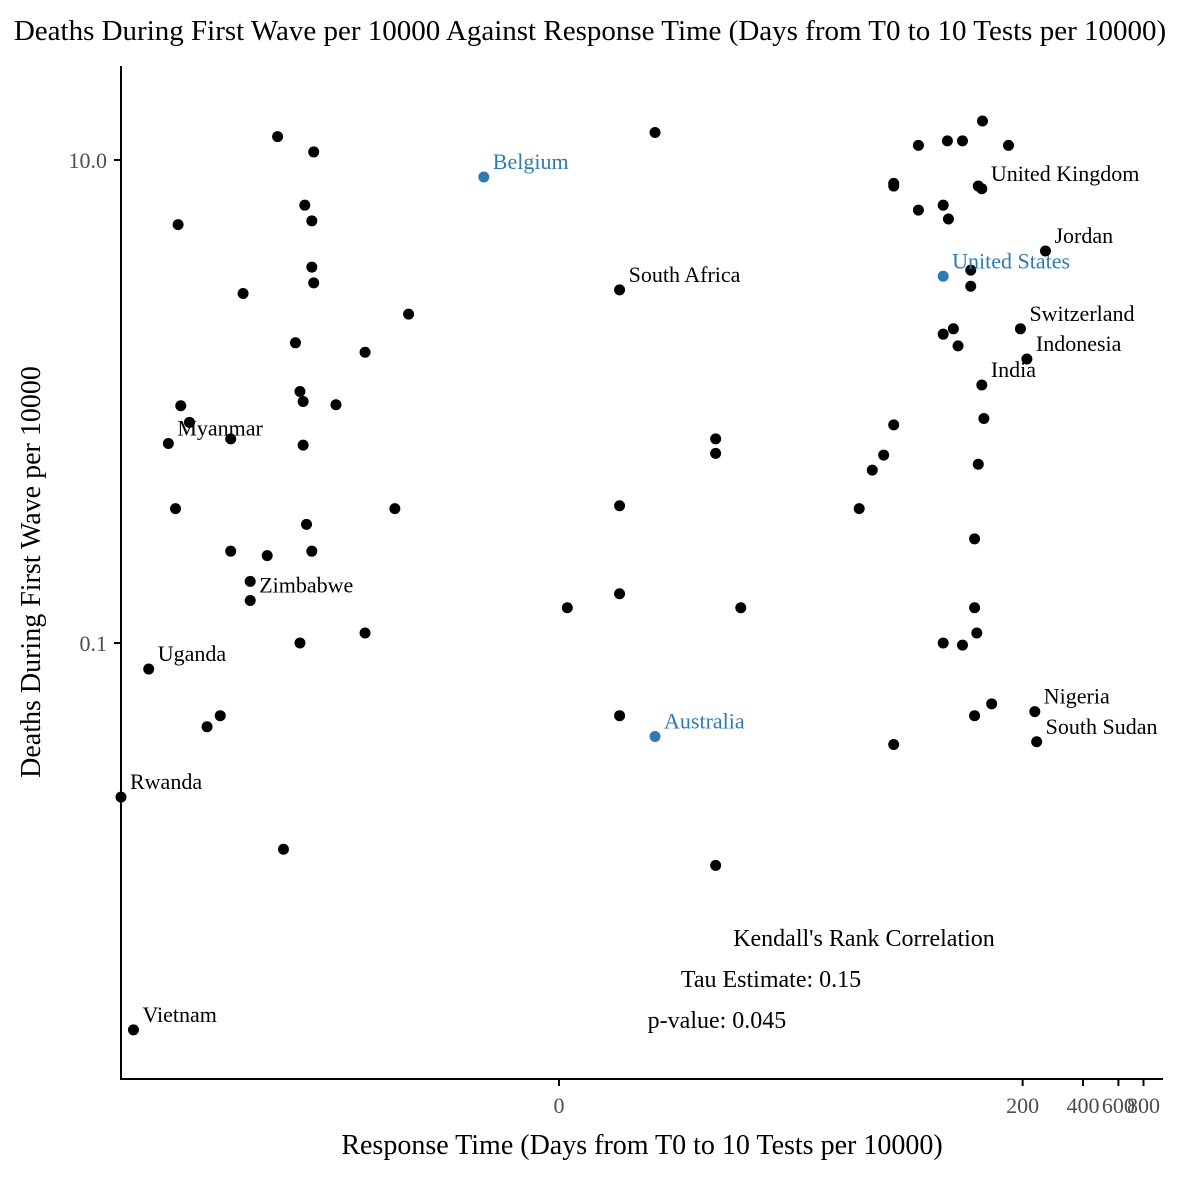 The width and height of the screenshot is (1181, 1181). I want to click on point-label: United States, so click(1011, 260).